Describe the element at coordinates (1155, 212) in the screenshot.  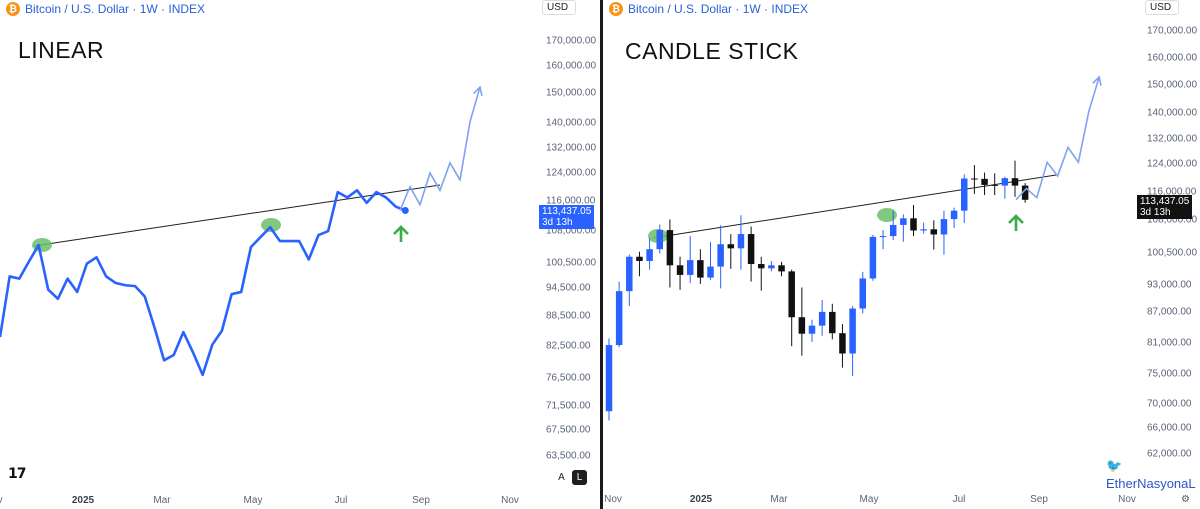
I see `countdown: 3d 13h` at that location.